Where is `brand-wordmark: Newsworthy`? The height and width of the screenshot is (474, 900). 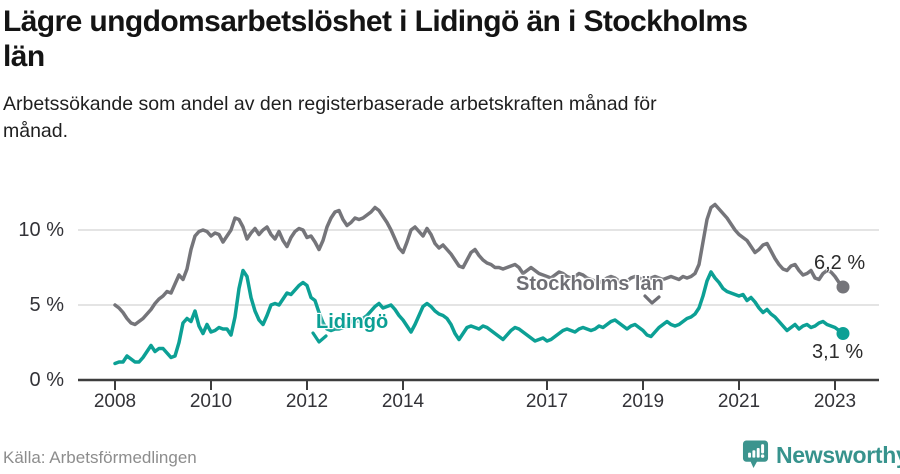
brand-wordmark: Newsworthy is located at coordinates (838, 455).